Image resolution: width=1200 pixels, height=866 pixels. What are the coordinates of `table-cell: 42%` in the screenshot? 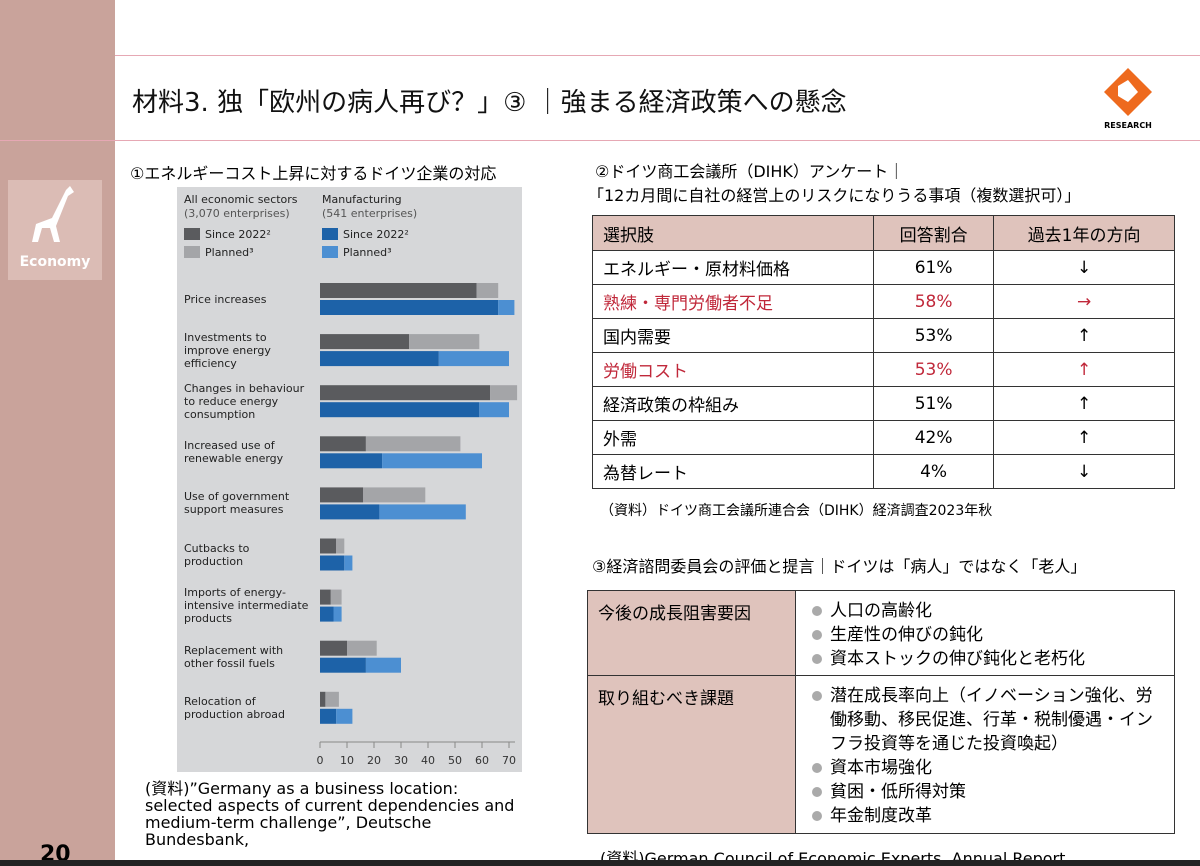 It's located at (933, 437).